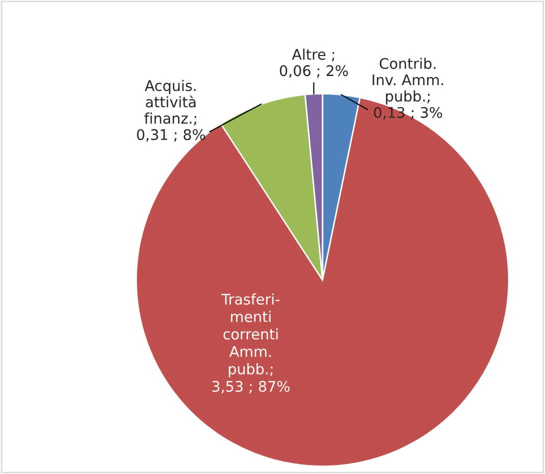 Image resolution: width=545 pixels, height=474 pixels. What do you see at coordinates (171, 111) in the screenshot?
I see `slice-label: Acquis. attività finanz.; 0,31 ; 8%` at bounding box center [171, 111].